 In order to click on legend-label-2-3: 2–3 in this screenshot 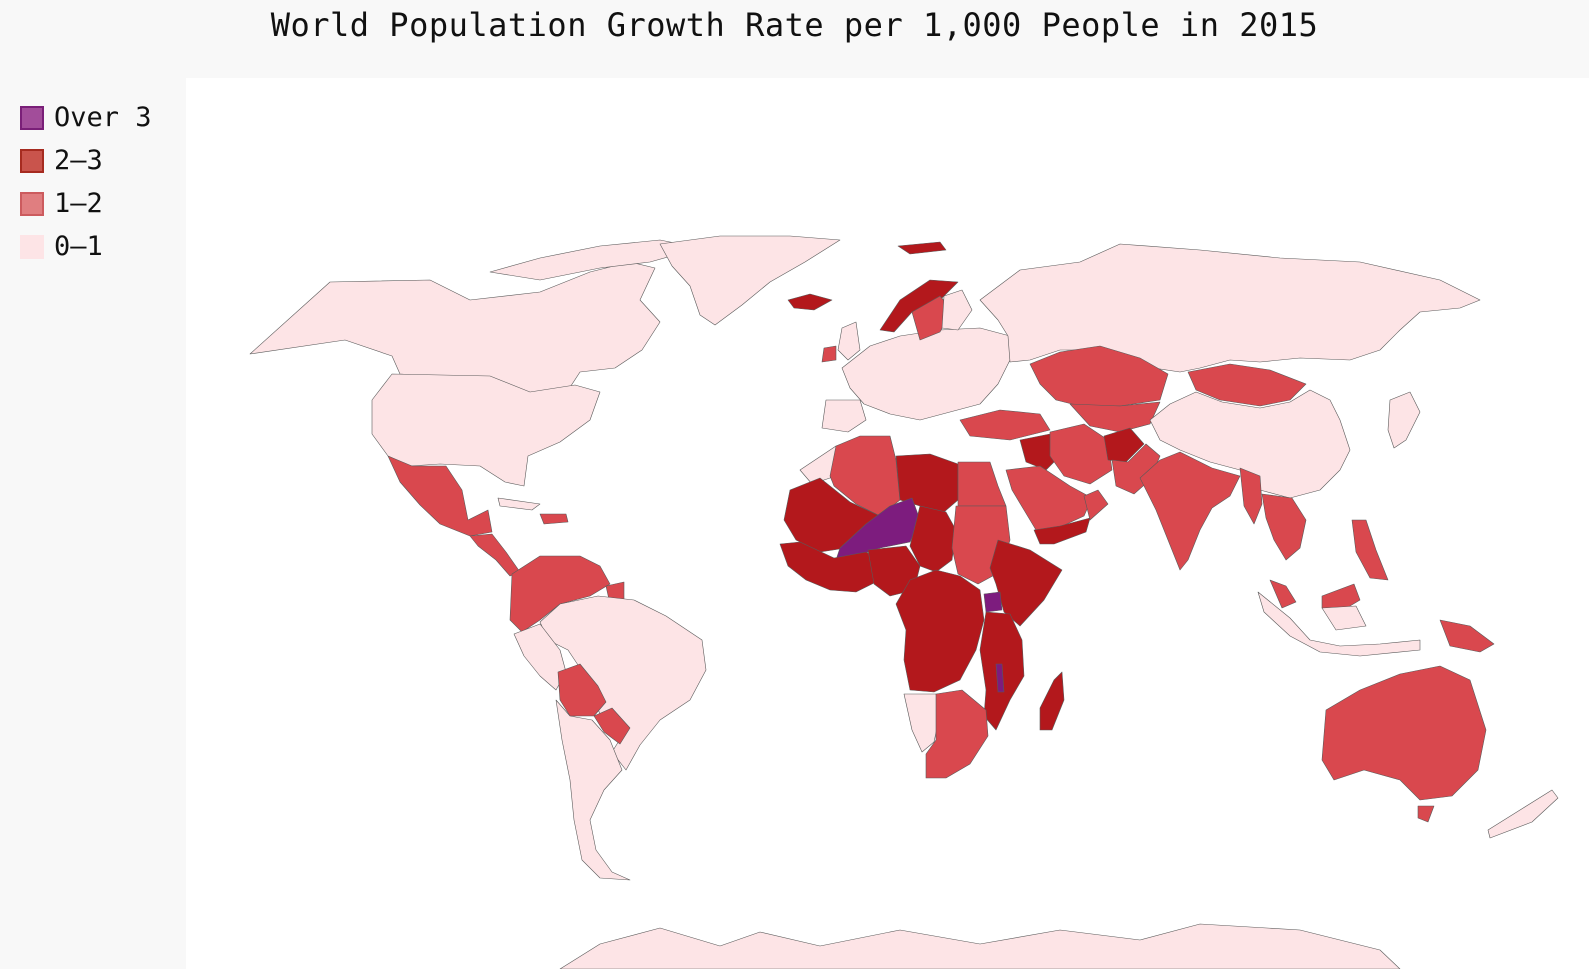, I will do `click(78, 160)`.